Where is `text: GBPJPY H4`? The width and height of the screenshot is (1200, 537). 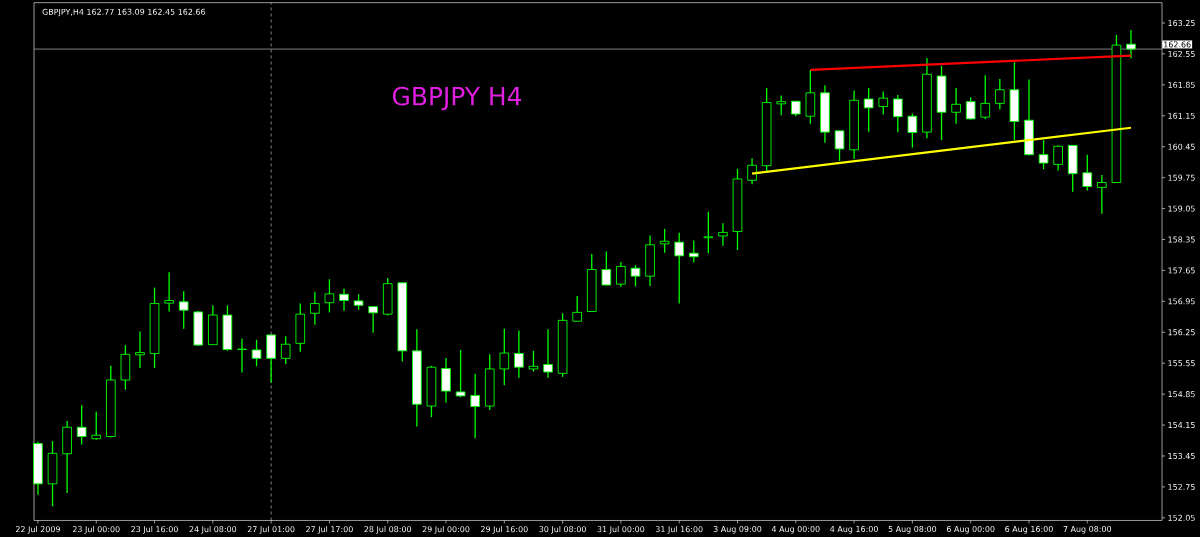 text: GBPJPY H4 is located at coordinates (457, 98).